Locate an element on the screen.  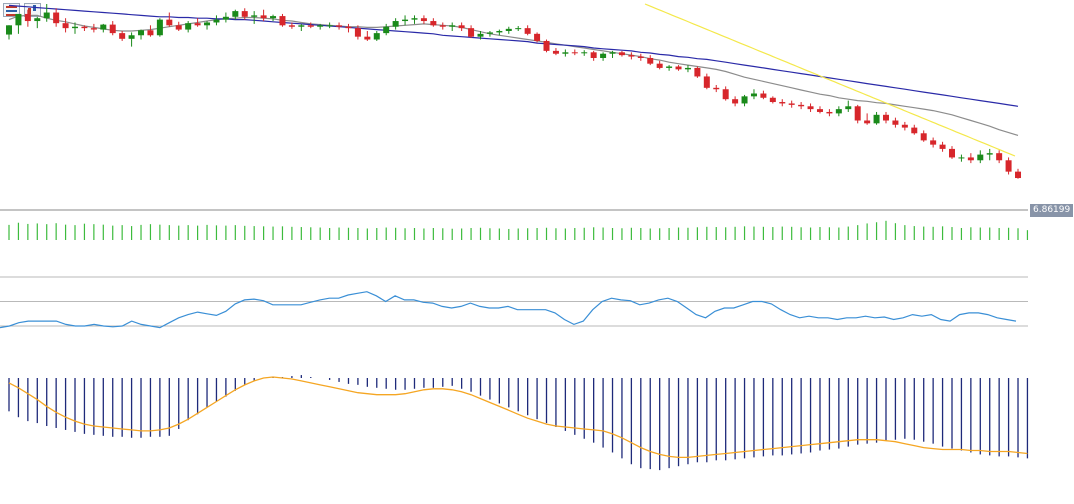
rsi-line is located at coordinates (508, 310).